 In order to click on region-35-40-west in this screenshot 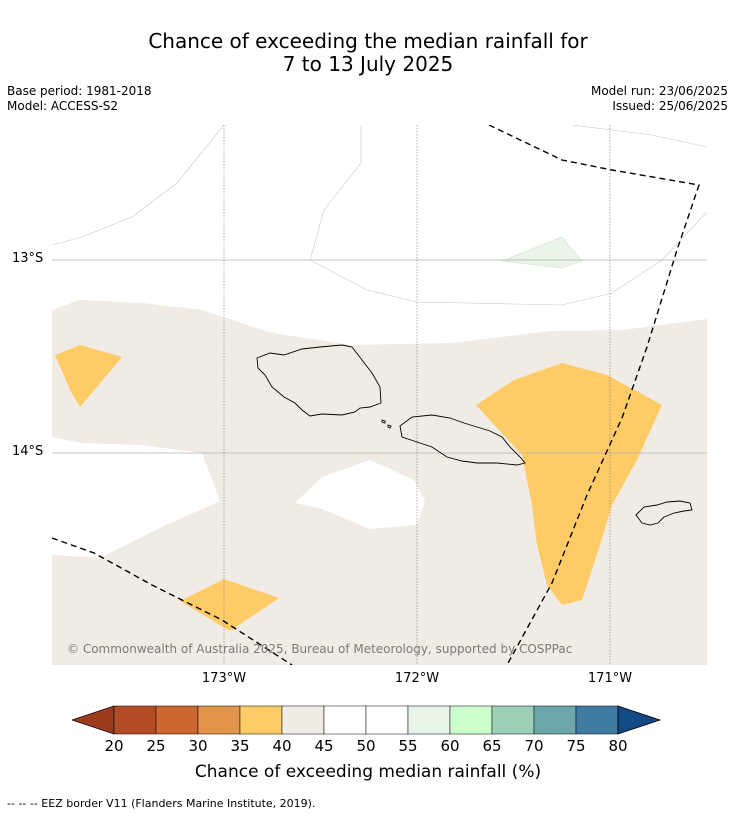, I will do `click(88, 376)`.